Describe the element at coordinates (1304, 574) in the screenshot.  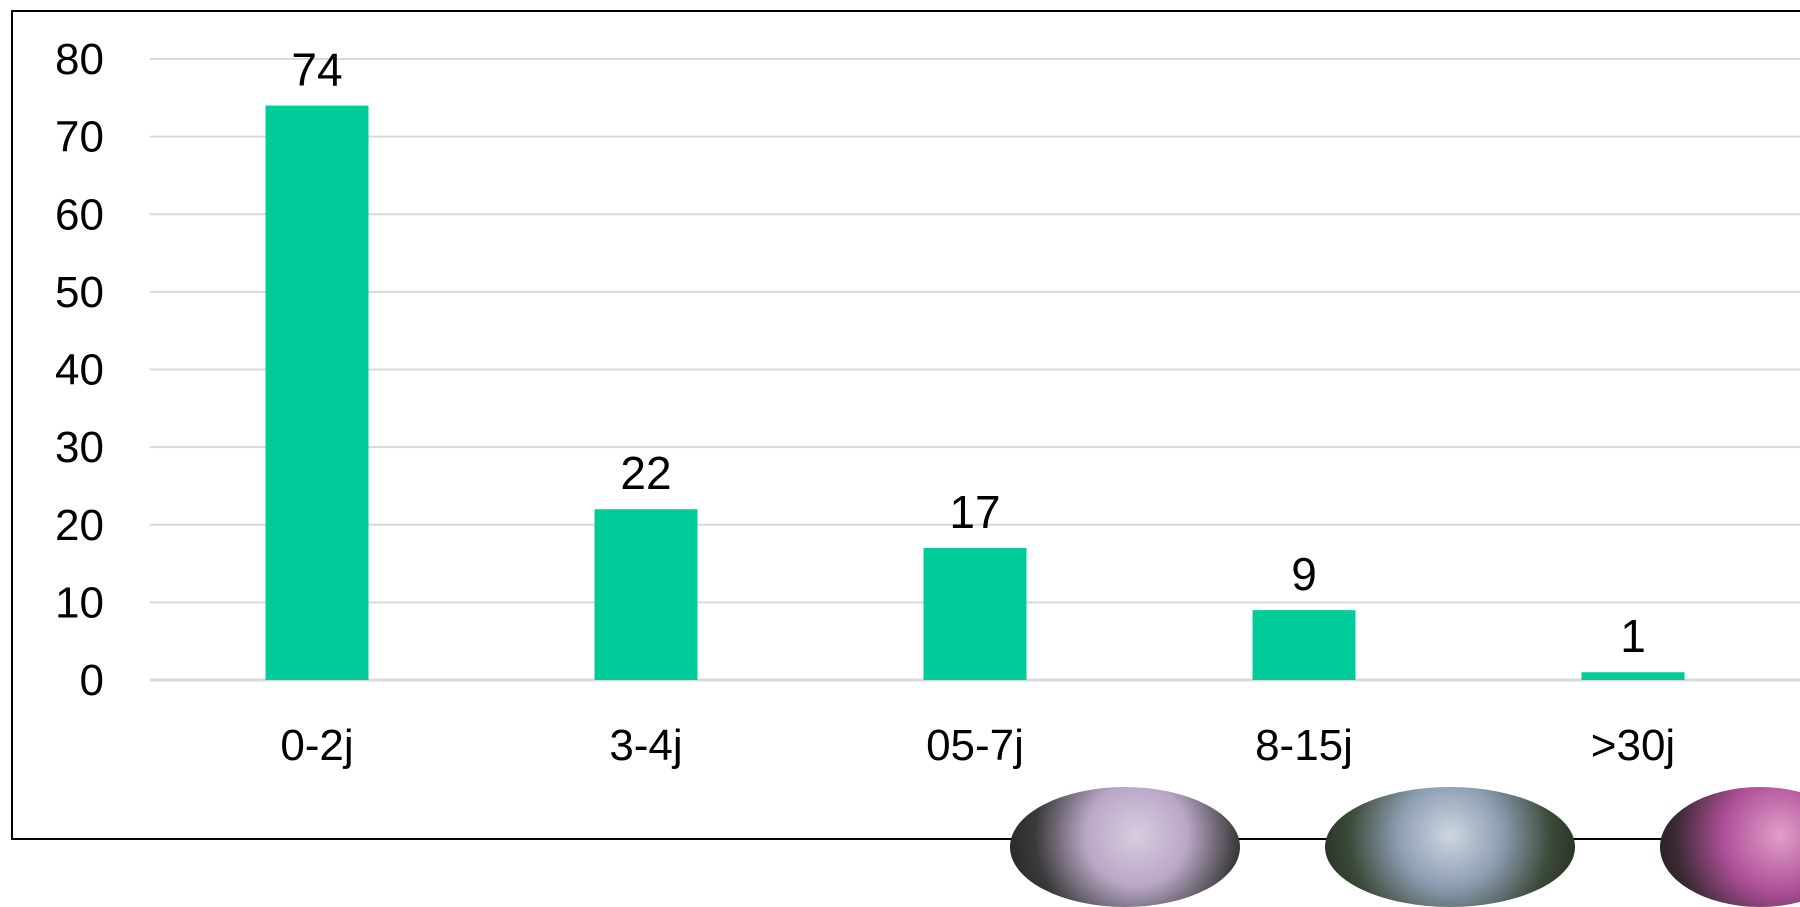
I see `data-label: 9` at that location.